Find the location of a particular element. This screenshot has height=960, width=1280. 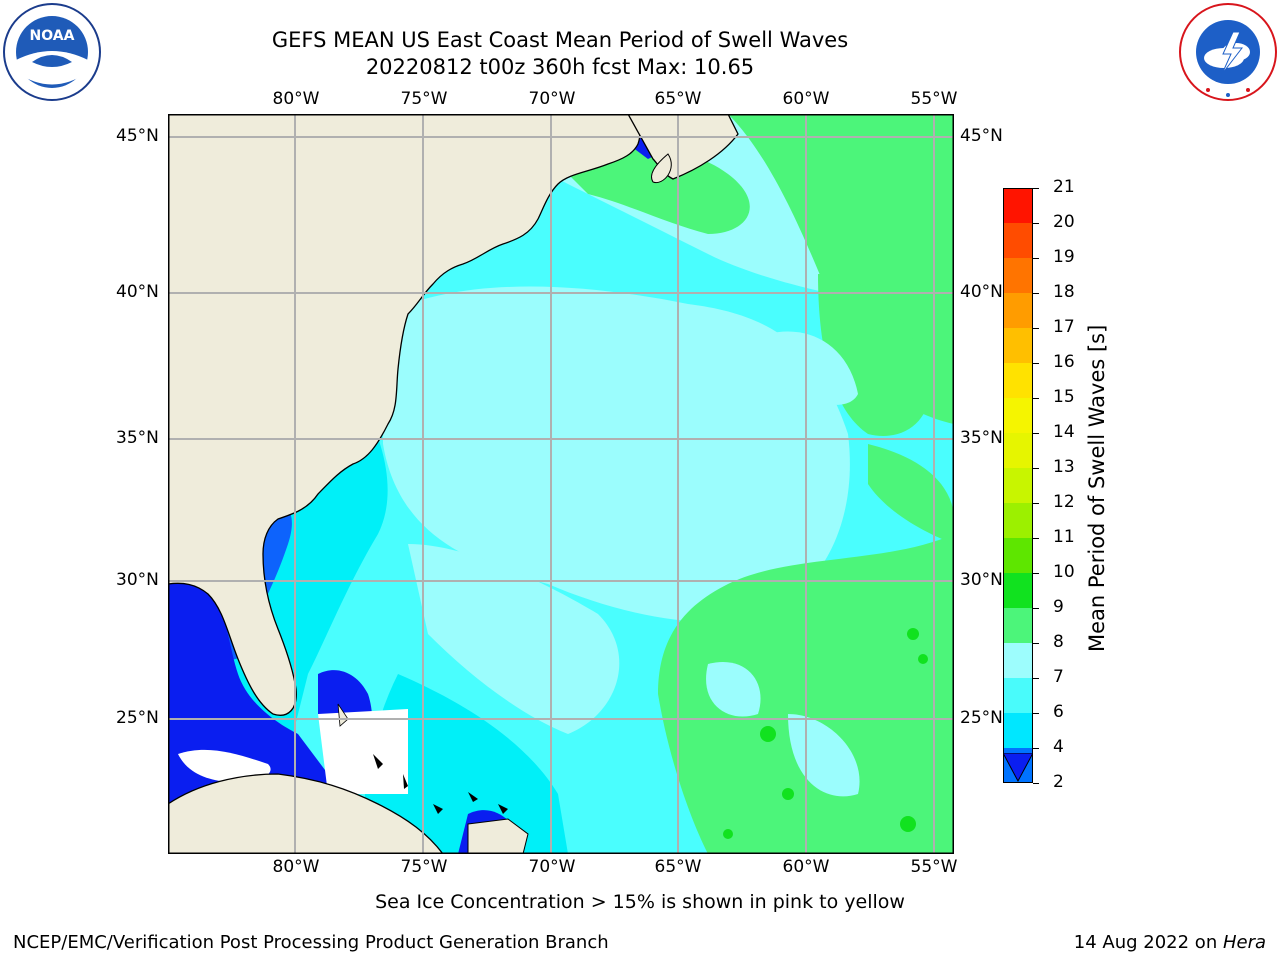

lat-label-left-45n: 45°N is located at coordinates (137, 136).